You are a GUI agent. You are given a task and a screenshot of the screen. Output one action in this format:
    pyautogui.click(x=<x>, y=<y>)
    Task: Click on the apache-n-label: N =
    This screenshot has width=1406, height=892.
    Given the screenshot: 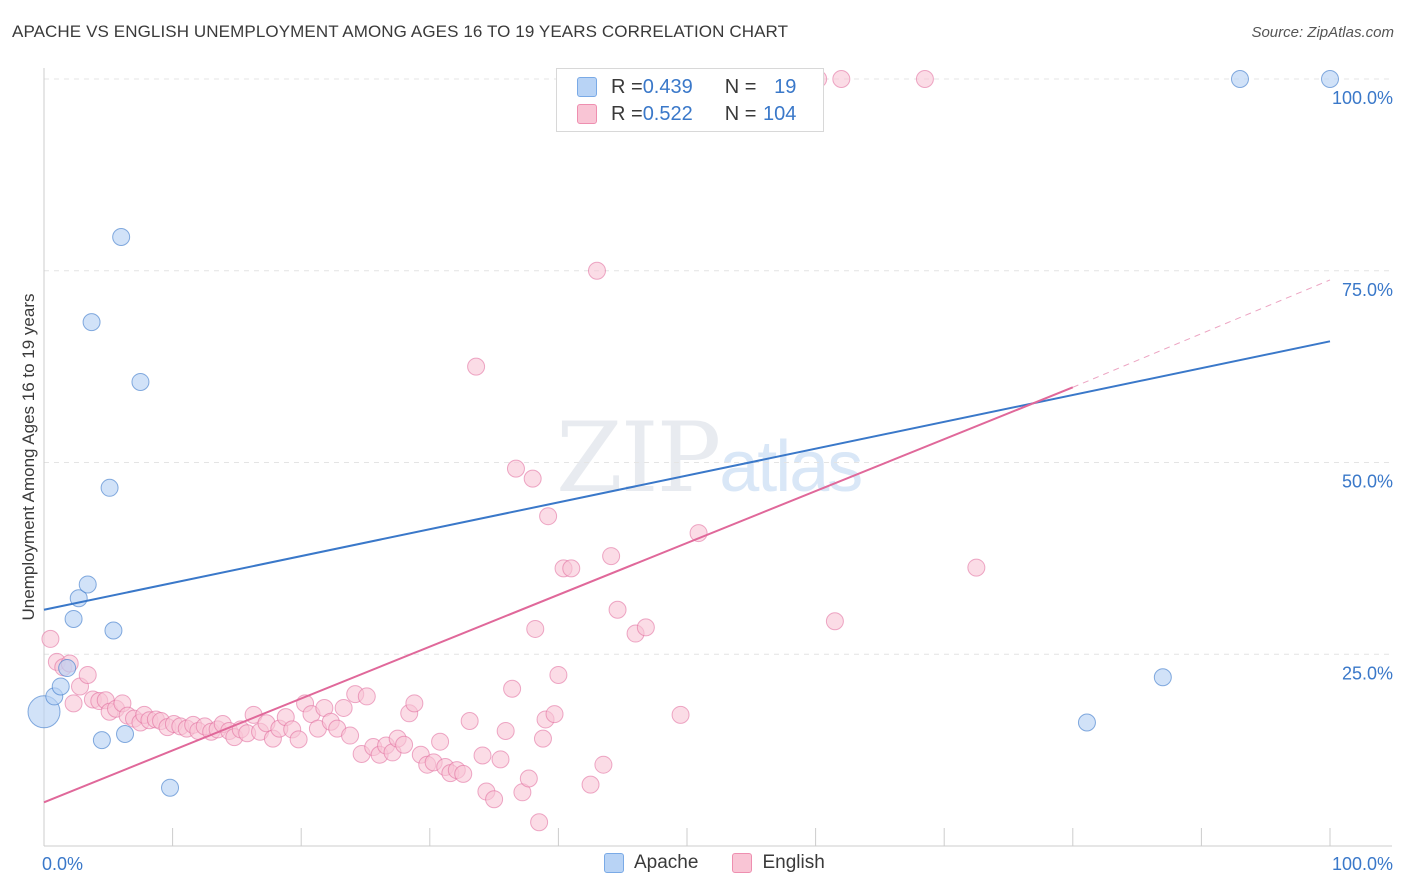 What is the action you would take?
    pyautogui.click(x=740, y=86)
    